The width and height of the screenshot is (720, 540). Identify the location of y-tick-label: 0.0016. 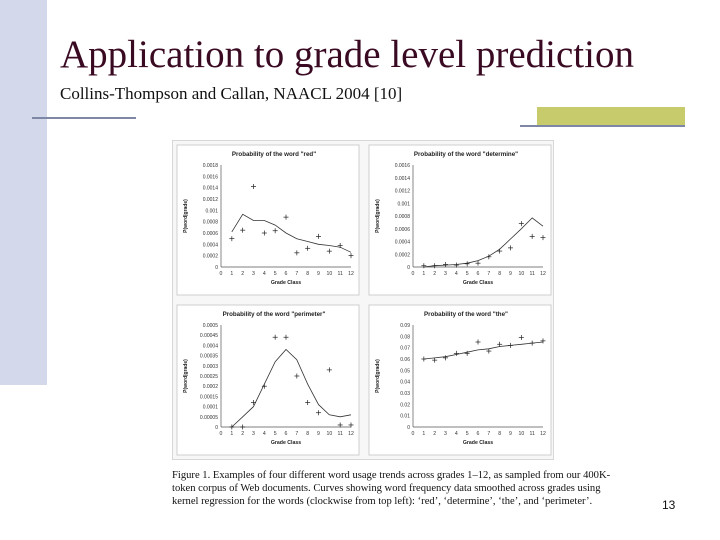
(403, 166).